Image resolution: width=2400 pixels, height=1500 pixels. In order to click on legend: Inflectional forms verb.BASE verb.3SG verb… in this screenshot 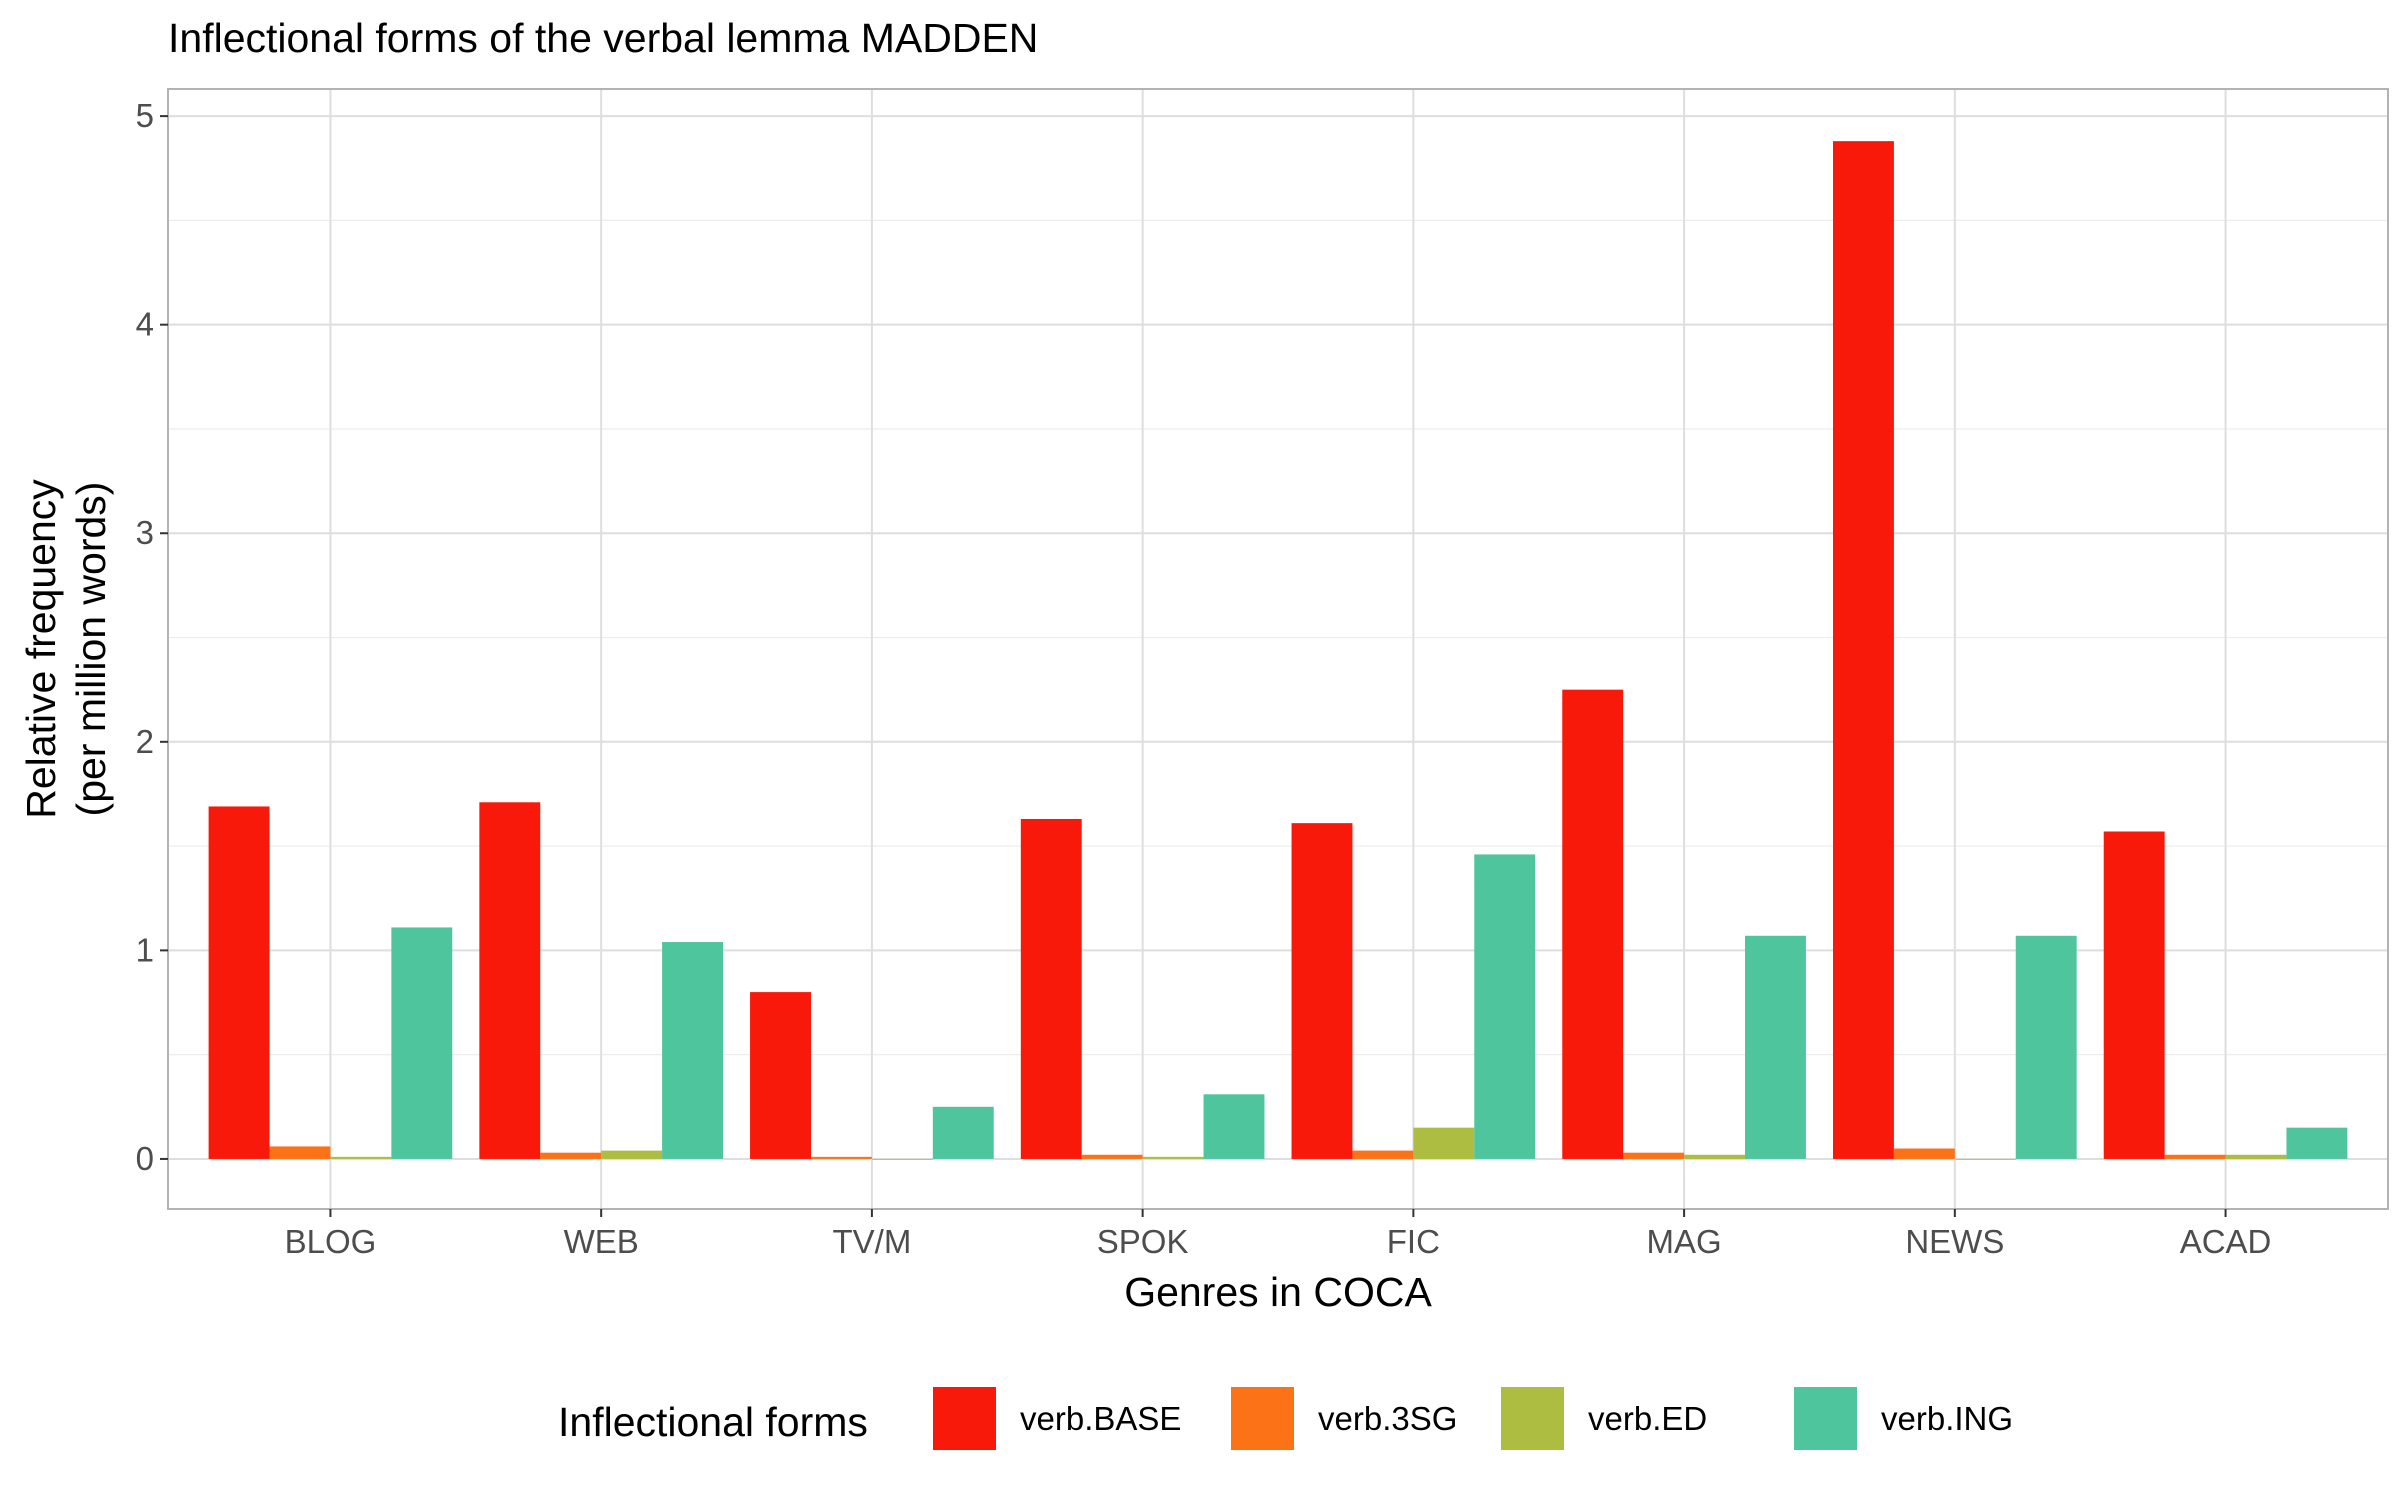, I will do `click(1285, 1418)`.